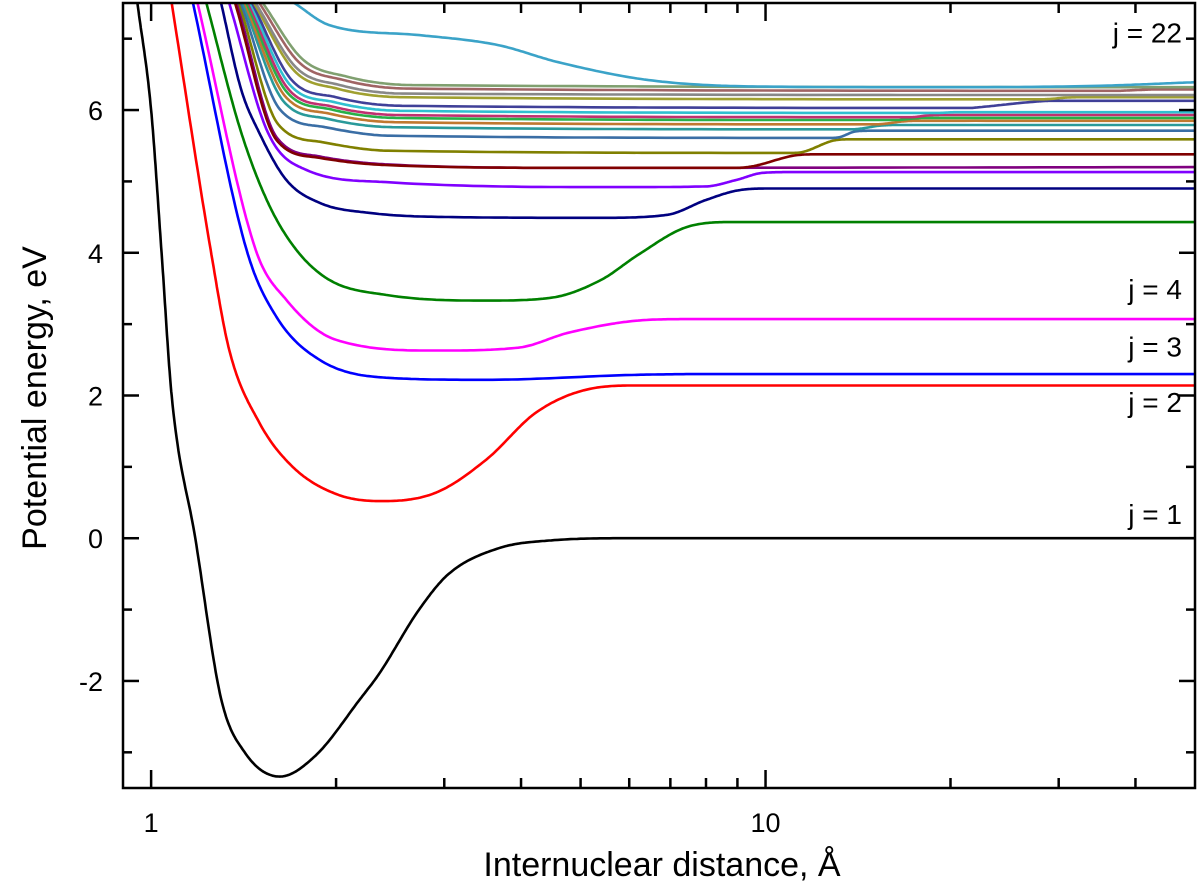 Image resolution: width=1200 pixels, height=887 pixels. What do you see at coordinates (91, 682) in the screenshot?
I see `y-tick-label: -2` at bounding box center [91, 682].